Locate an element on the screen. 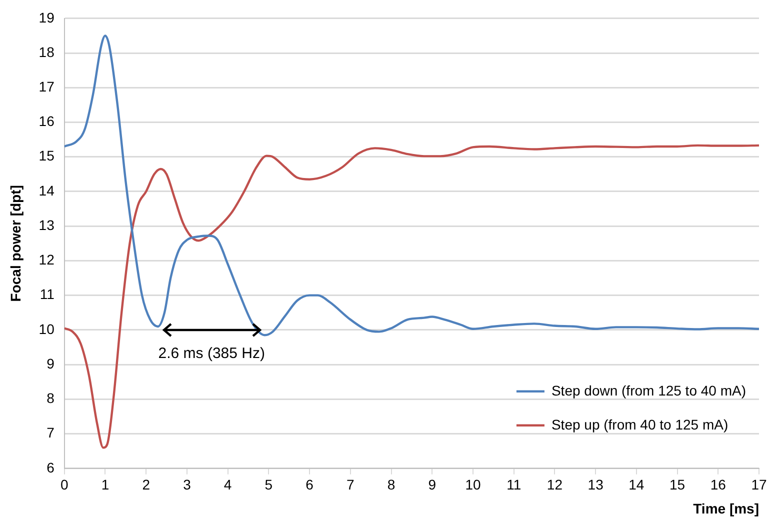 This screenshot has width=773, height=522. y-tick-label: 19 is located at coordinates (46, 17).